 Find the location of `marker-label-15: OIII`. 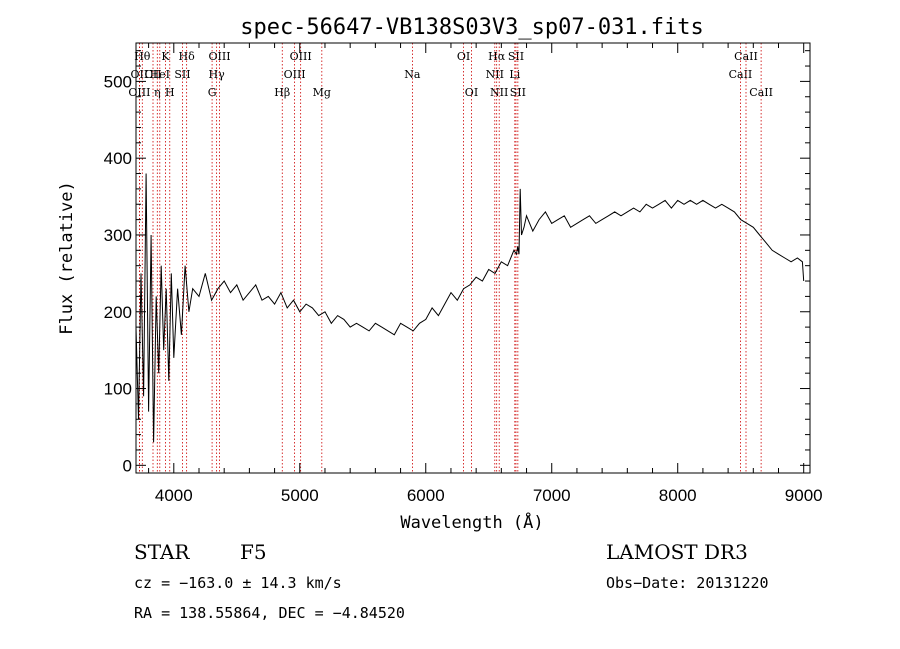

marker-label-15: OIII is located at coordinates (301, 56).